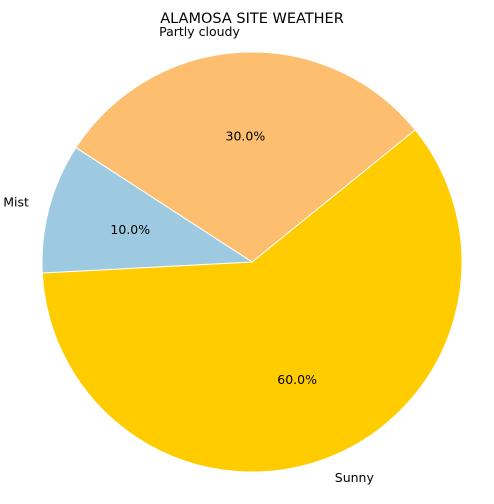  What do you see at coordinates (199, 31) in the screenshot?
I see `slice-label: Partly cloudy` at bounding box center [199, 31].